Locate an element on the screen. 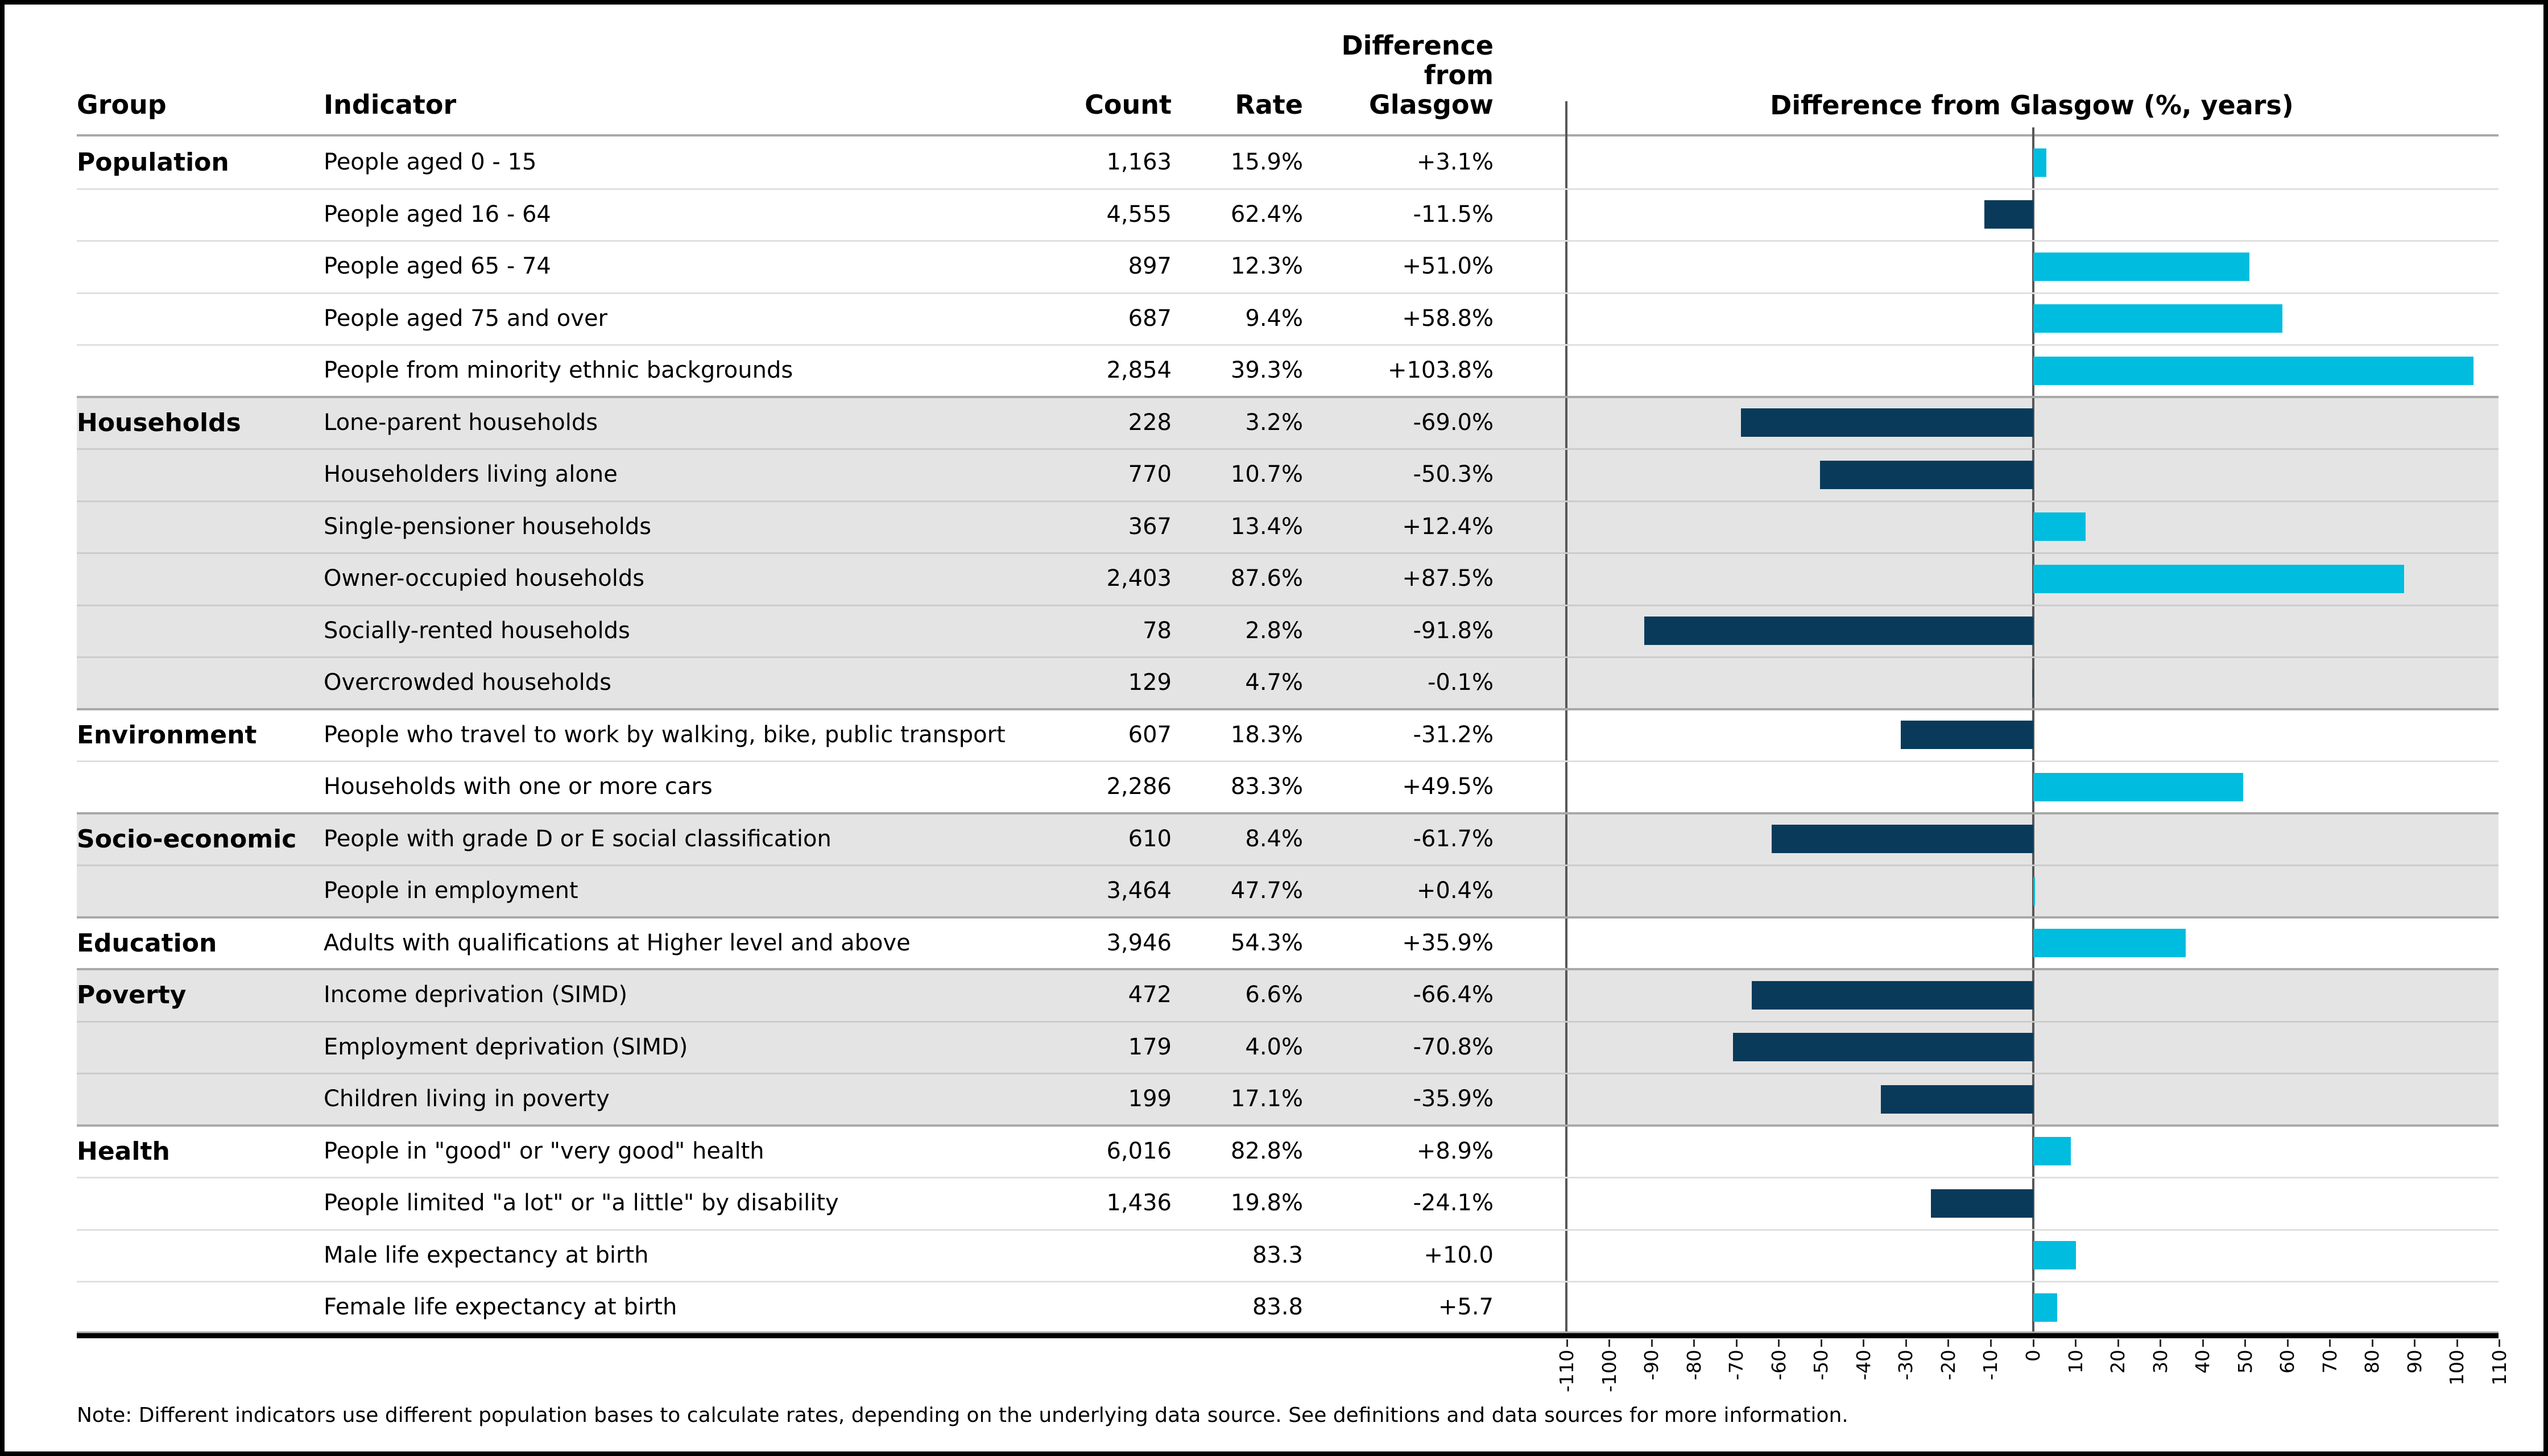 This screenshot has width=2548, height=1456. group-label: Education is located at coordinates (147, 943).